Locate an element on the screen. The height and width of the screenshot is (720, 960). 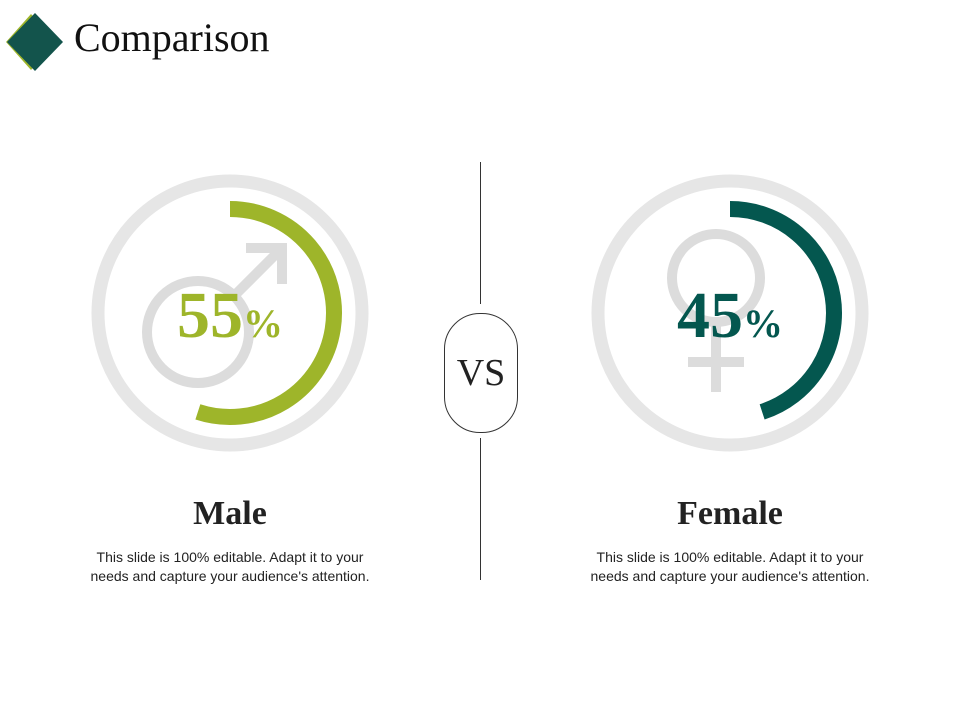
female-percentage: 45% is located at coordinates (730, 324).